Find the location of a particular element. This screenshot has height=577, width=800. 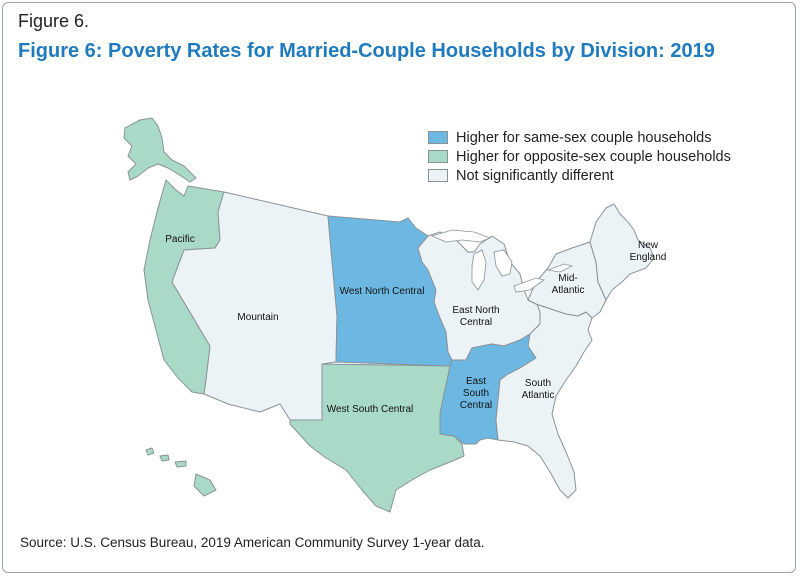

division-label-mid-atlantic: Mid-Atlantic is located at coordinates (568, 284).